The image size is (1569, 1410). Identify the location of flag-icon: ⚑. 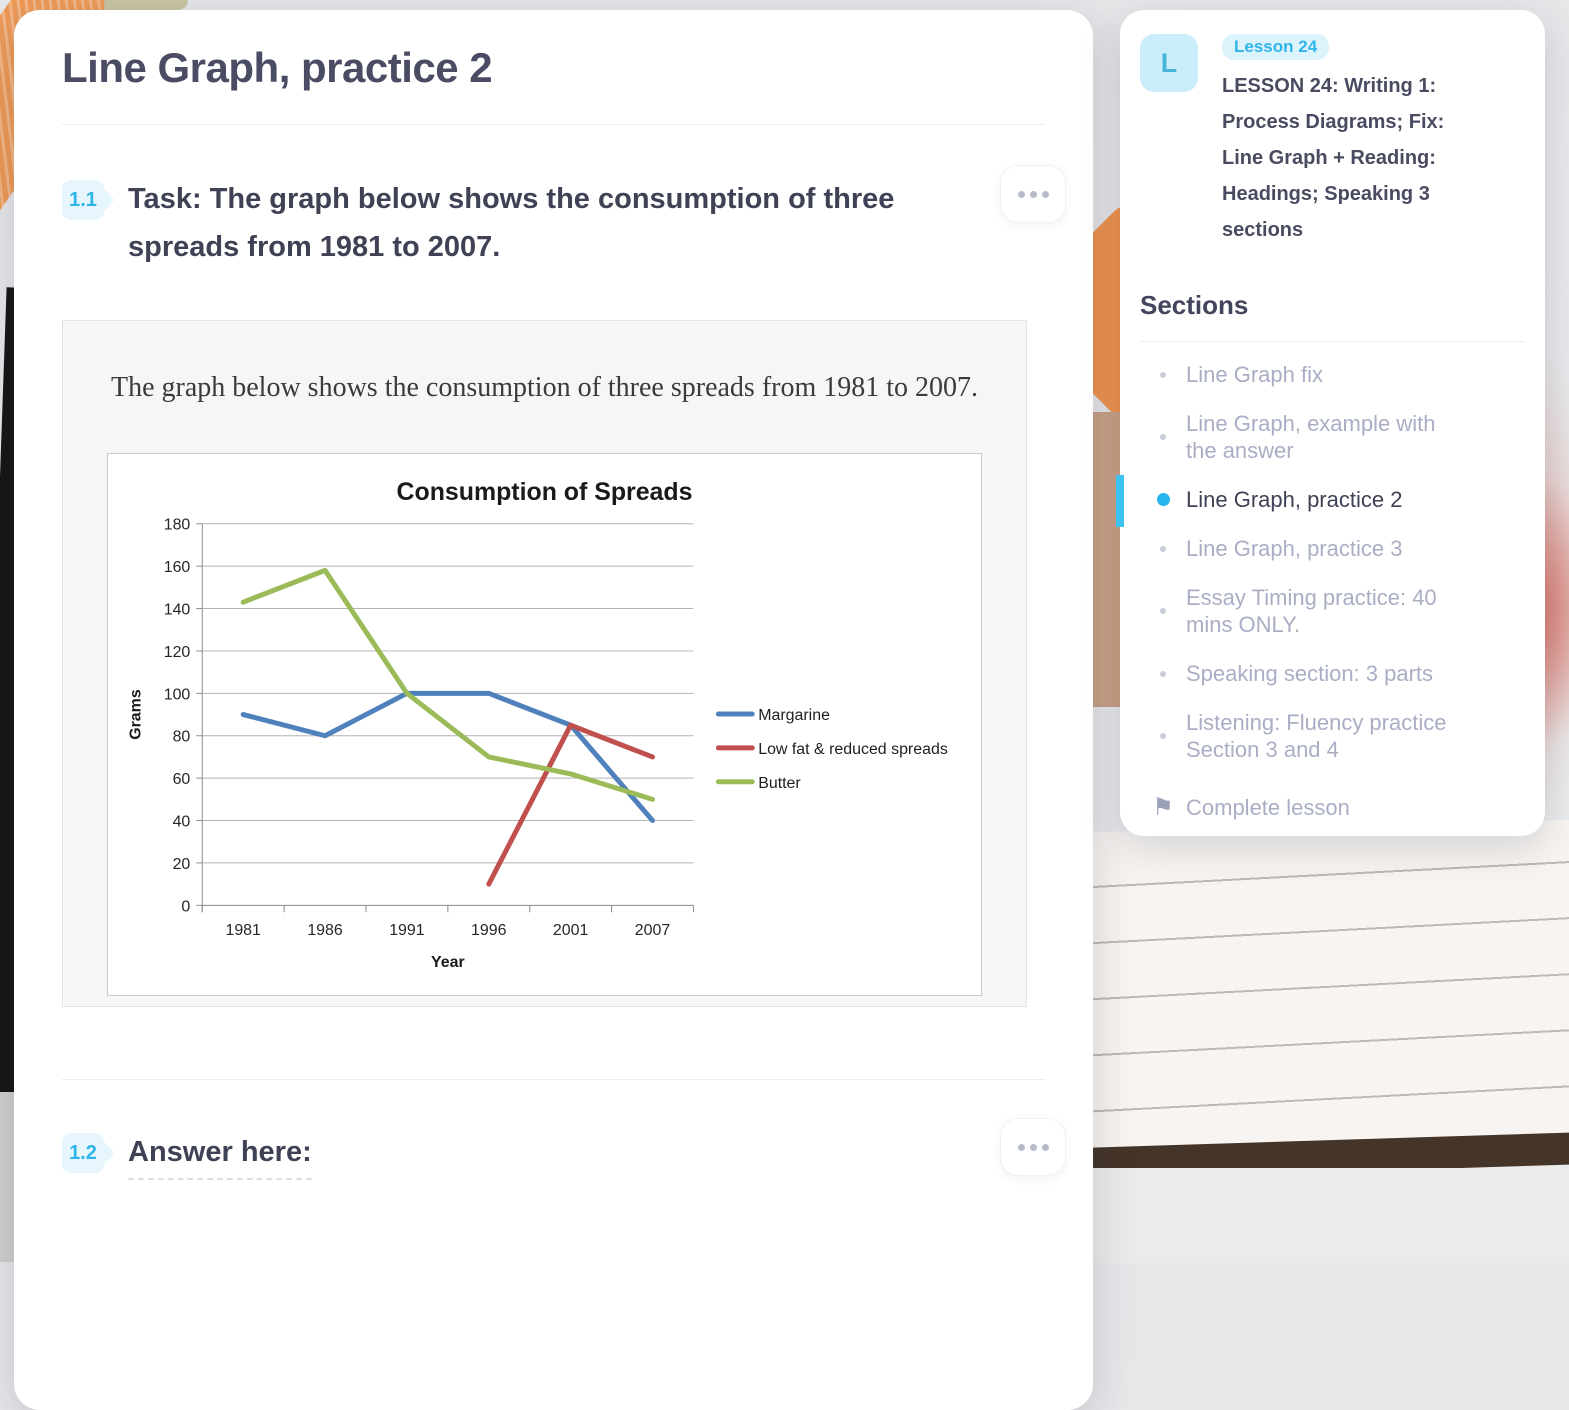
(1163, 807).